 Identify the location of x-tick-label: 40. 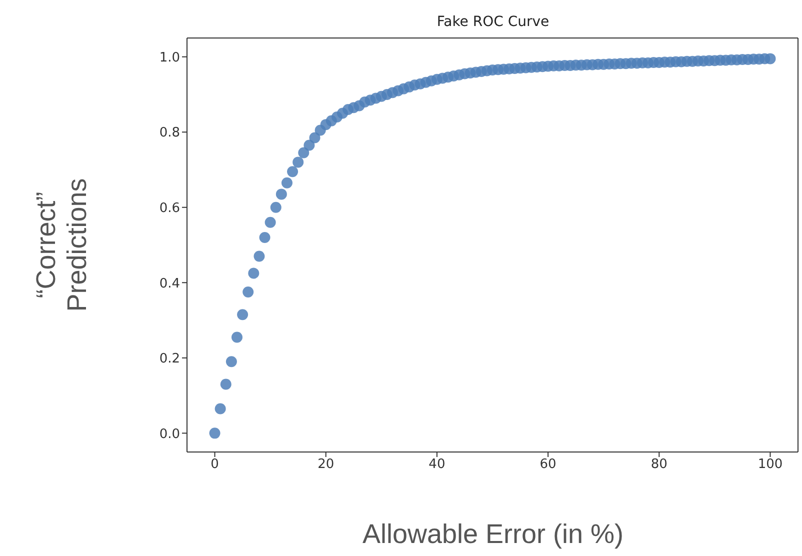
(437, 464).